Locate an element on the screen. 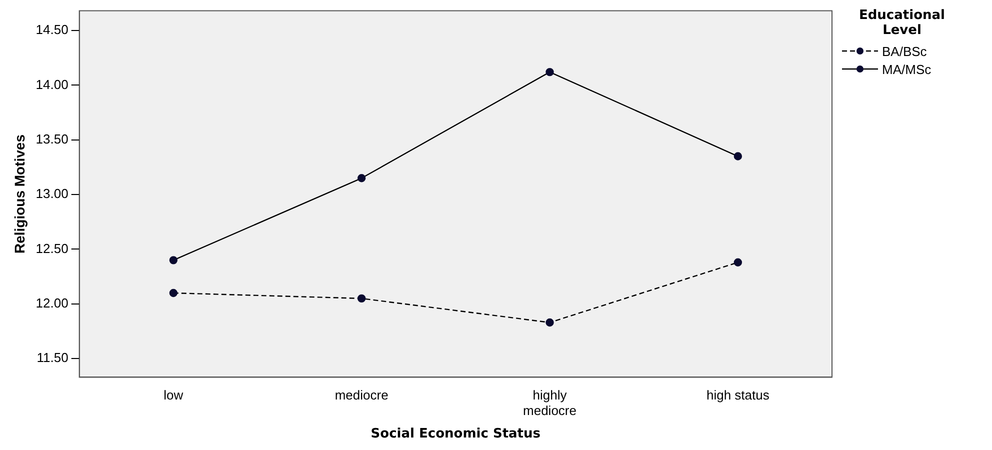 The width and height of the screenshot is (992, 450). x-tick-label: highly mediocre is located at coordinates (549, 403).